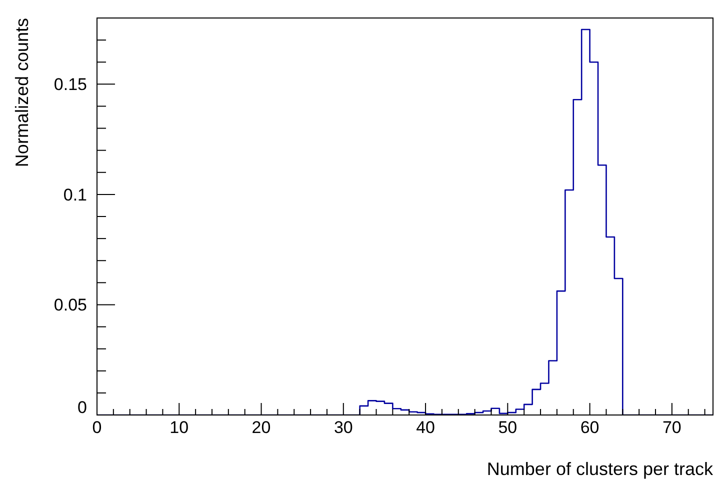  What do you see at coordinates (590, 427) in the screenshot?
I see `x-tick-label: 60` at bounding box center [590, 427].